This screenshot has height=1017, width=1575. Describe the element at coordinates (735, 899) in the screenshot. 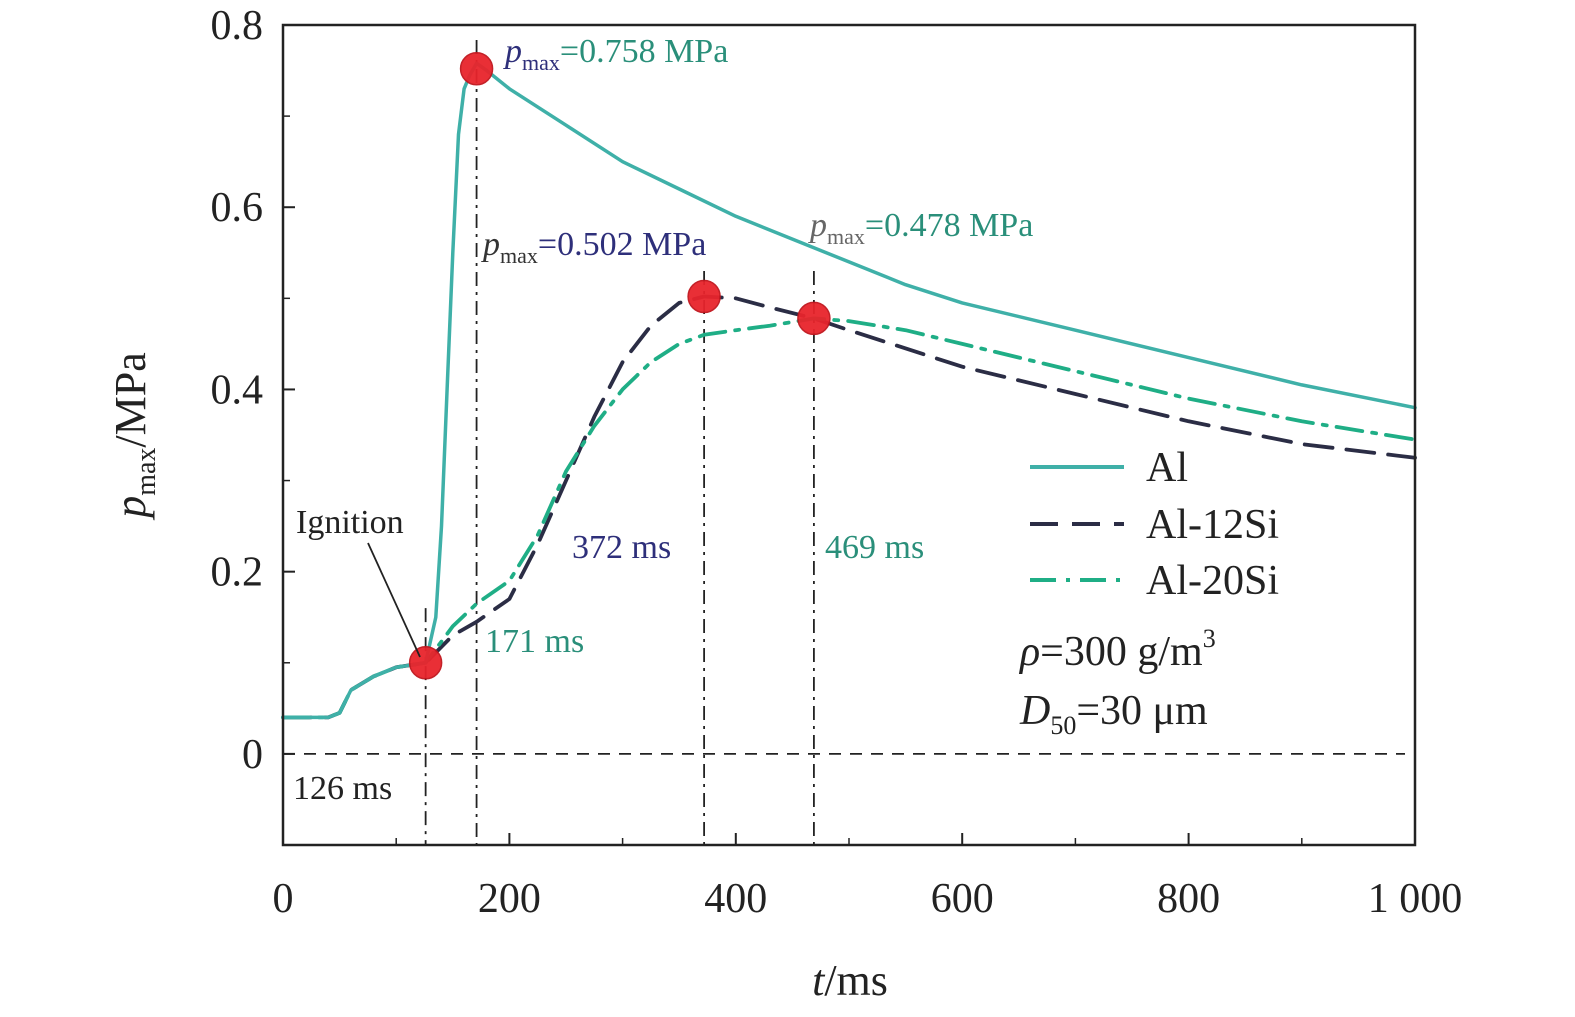

I see `x-tick-label: 400` at that location.